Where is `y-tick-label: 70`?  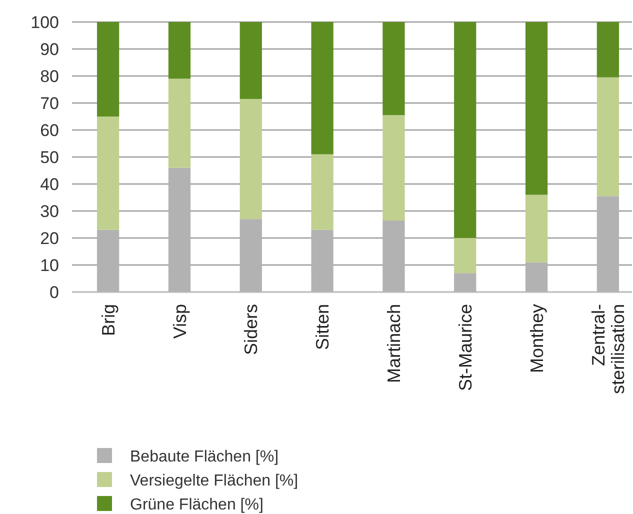 y-tick-label: 70 is located at coordinates (49, 103).